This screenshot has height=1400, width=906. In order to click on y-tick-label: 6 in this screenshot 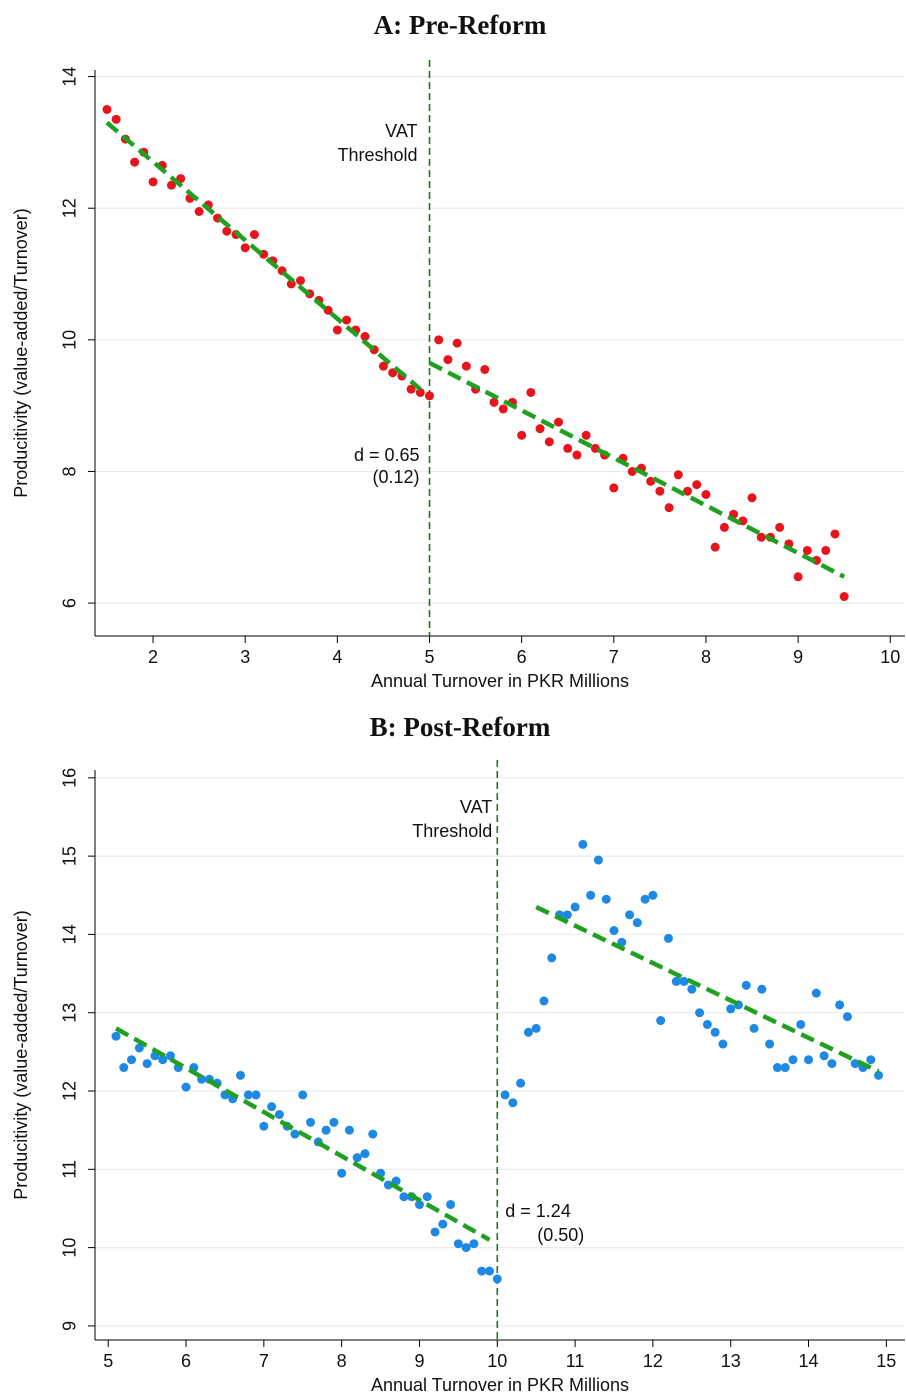, I will do `click(70, 603)`.